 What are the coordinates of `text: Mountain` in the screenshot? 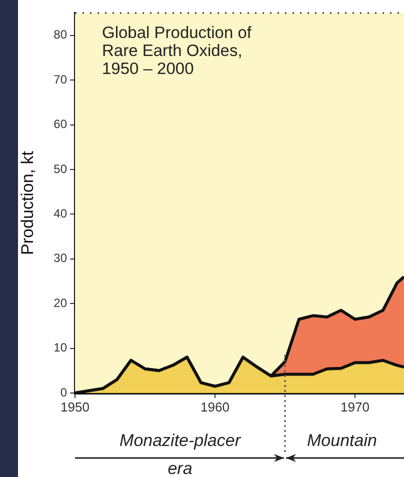 It's located at (342, 440).